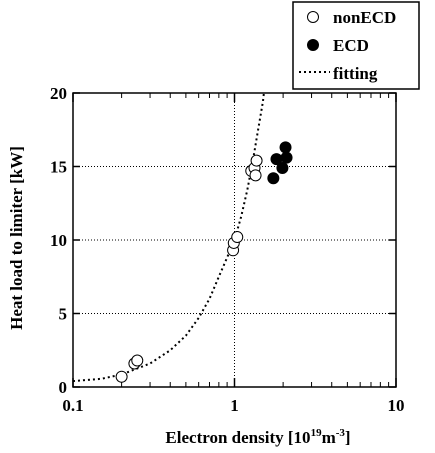 The width and height of the screenshot is (435, 453). Describe the element at coordinates (396, 405) in the screenshot. I see `x-tick-label: 10` at that location.